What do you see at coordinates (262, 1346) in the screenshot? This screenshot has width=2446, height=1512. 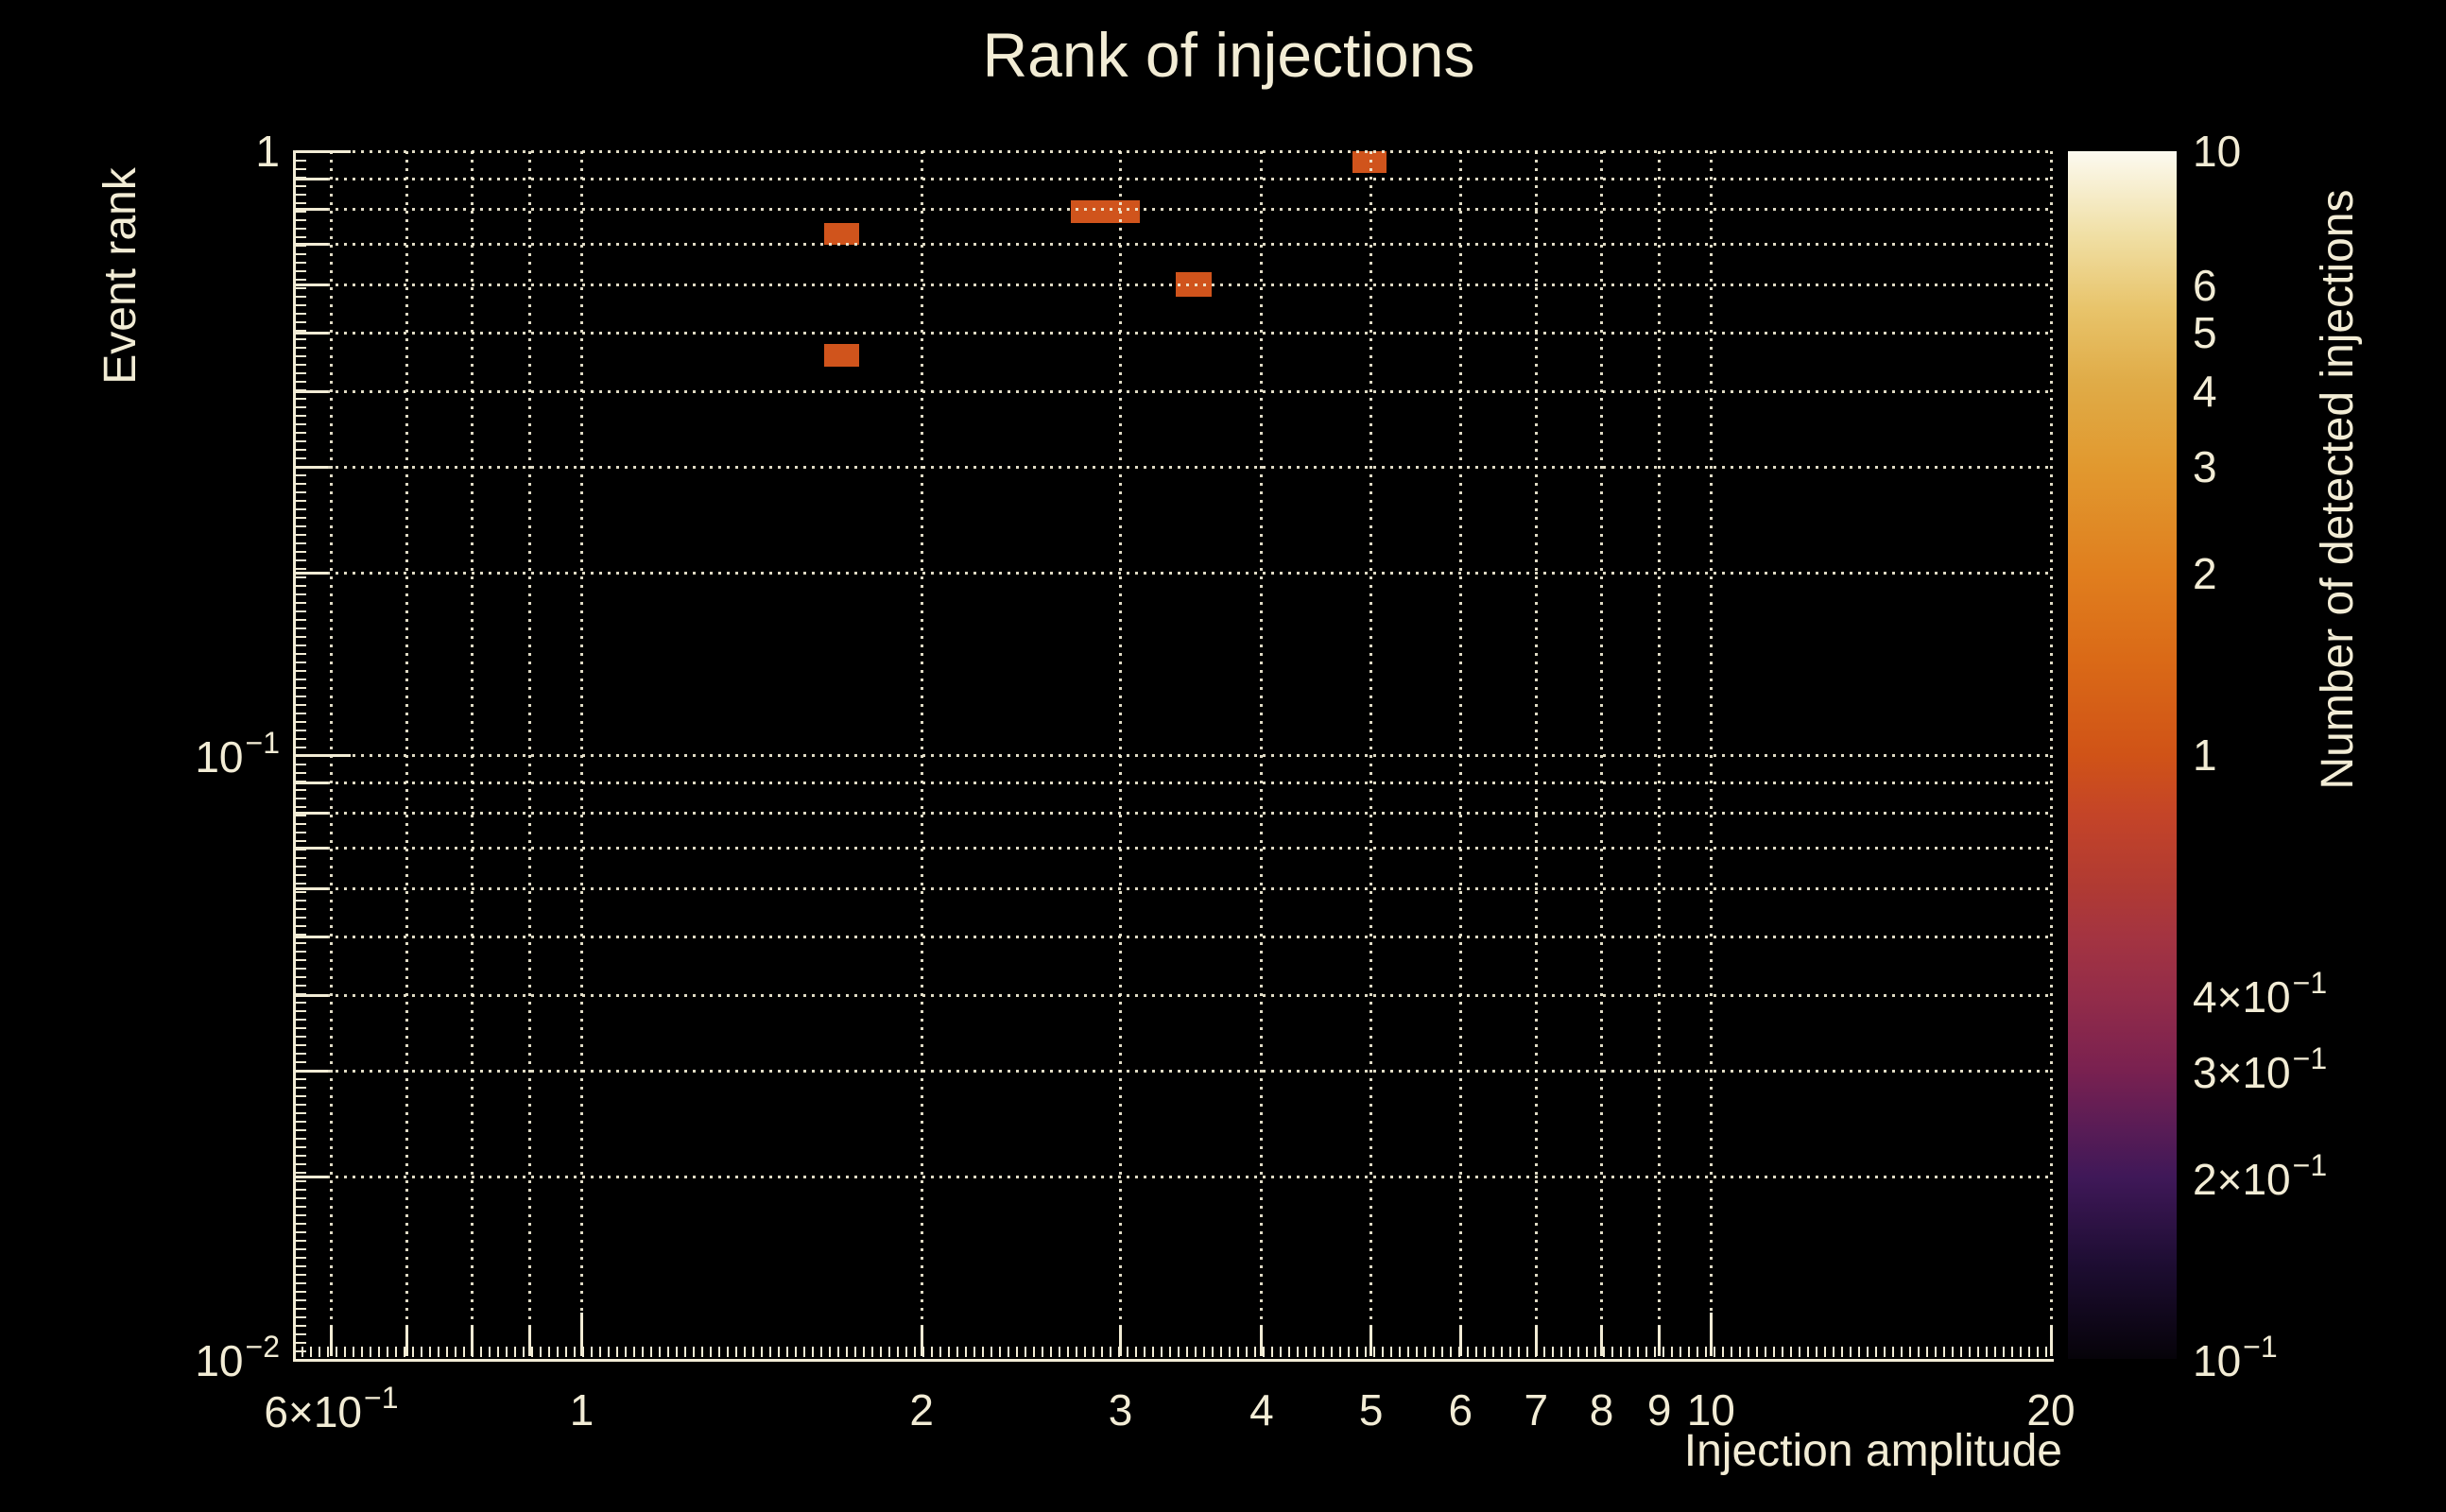 I see `exponent: −2` at bounding box center [262, 1346].